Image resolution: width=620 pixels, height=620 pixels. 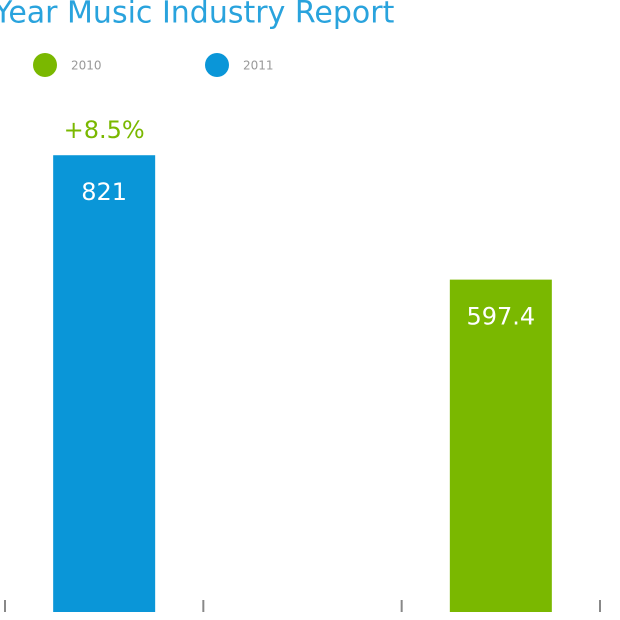 I want to click on value-label: 597.4, so click(x=500, y=317).